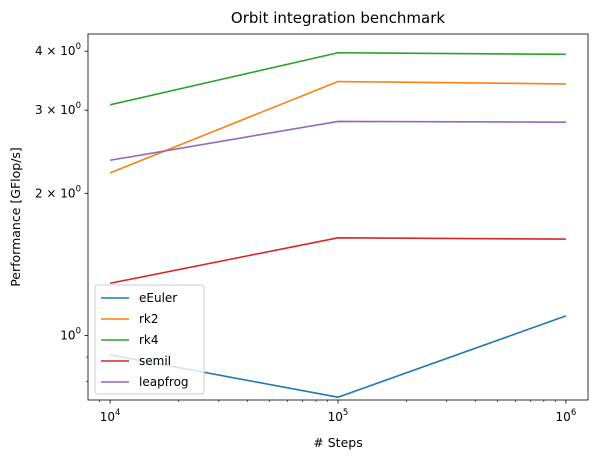 The image size is (594, 459). What do you see at coordinates (338, 18) in the screenshot?
I see `chart-title: Orbit integration benchmark` at bounding box center [338, 18].